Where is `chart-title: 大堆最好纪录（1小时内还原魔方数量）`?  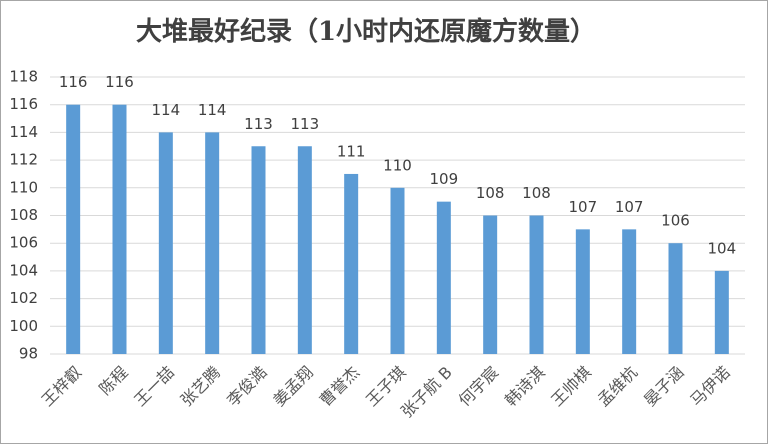 chart-title: 大堆最好纪录（1小时内还原魔方数量） is located at coordinates (366, 31).